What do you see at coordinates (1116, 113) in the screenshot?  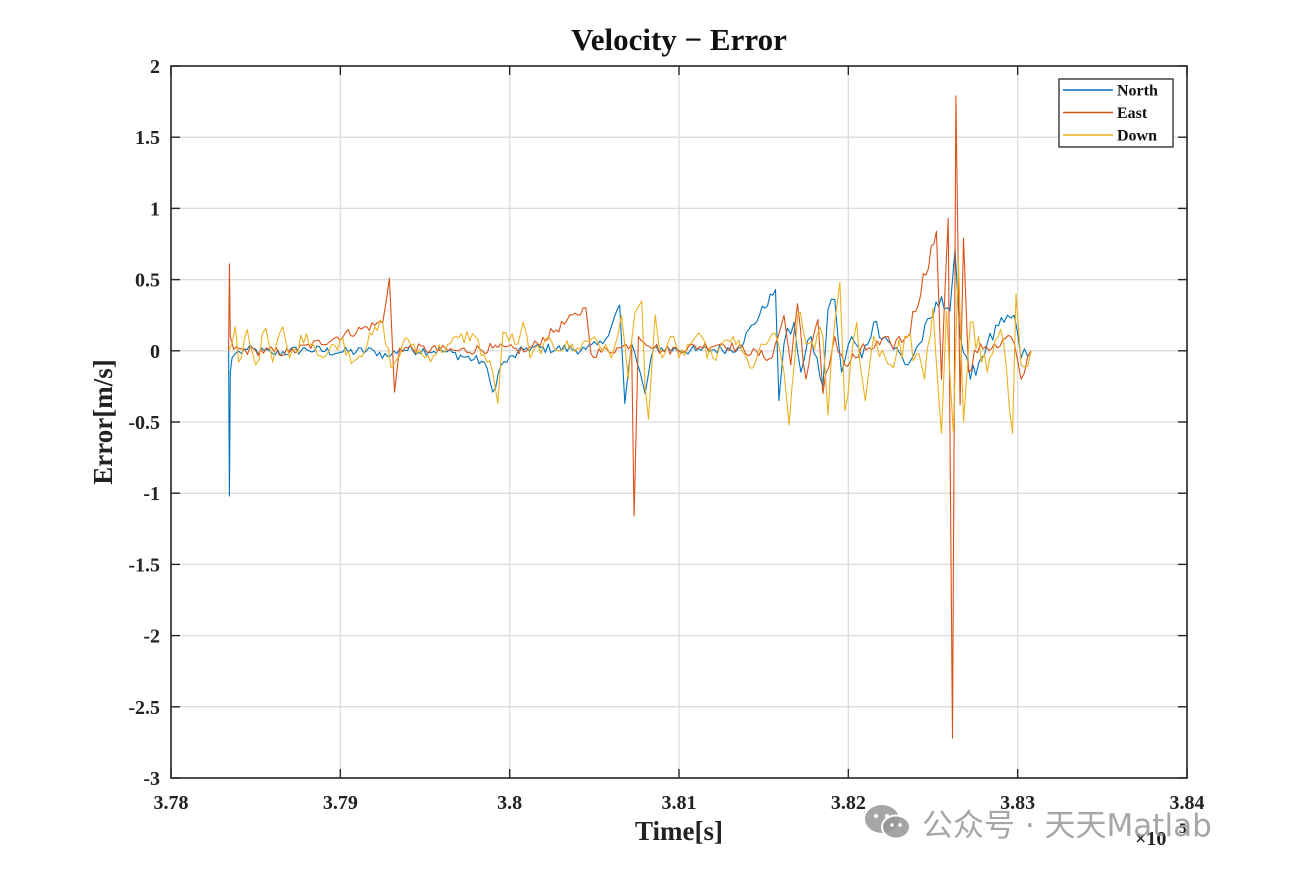 I see `legend: North East Down` at bounding box center [1116, 113].